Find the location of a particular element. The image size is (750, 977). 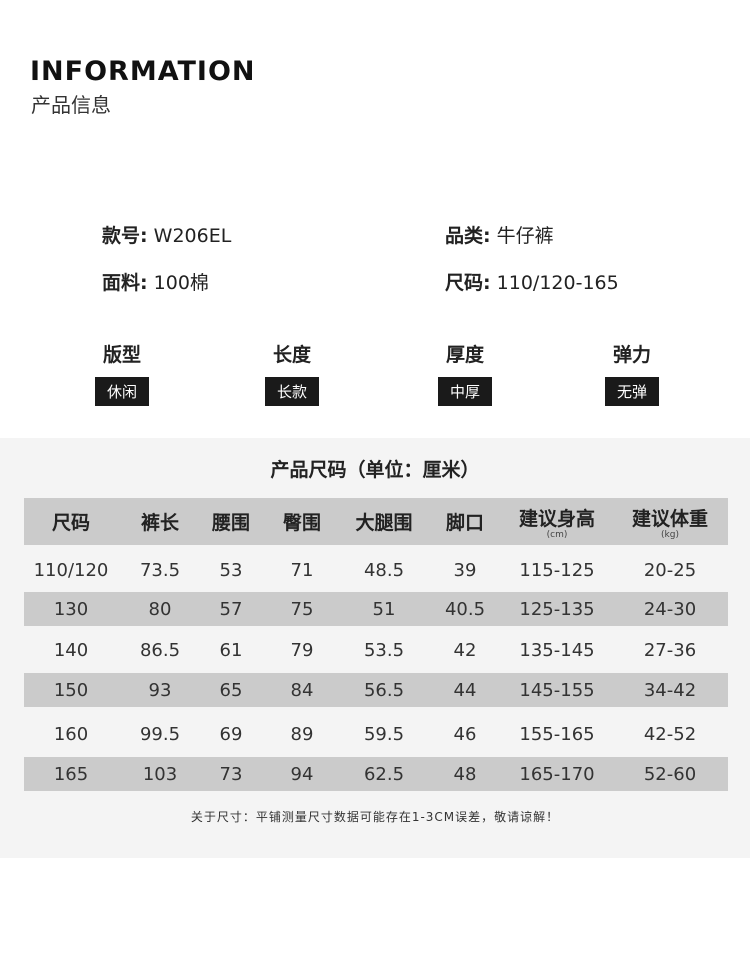

info-fabric: 面料: 100棉 is located at coordinates (155, 281).